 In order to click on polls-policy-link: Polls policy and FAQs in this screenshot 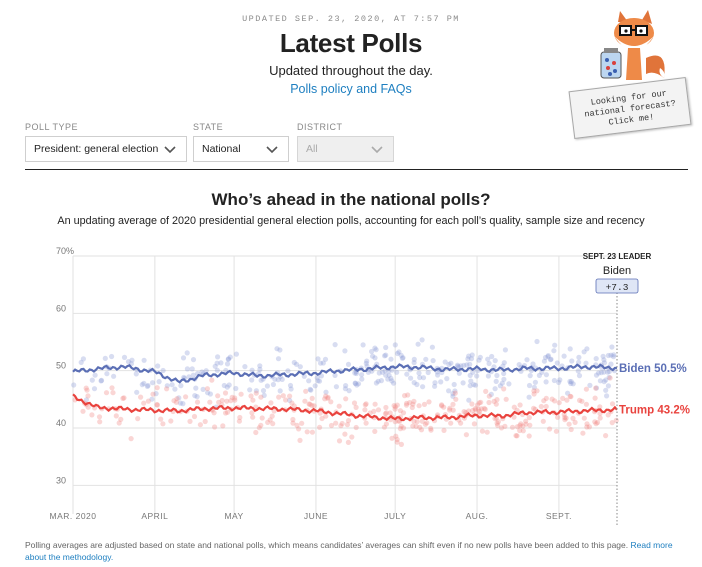, I will do `click(351, 89)`.